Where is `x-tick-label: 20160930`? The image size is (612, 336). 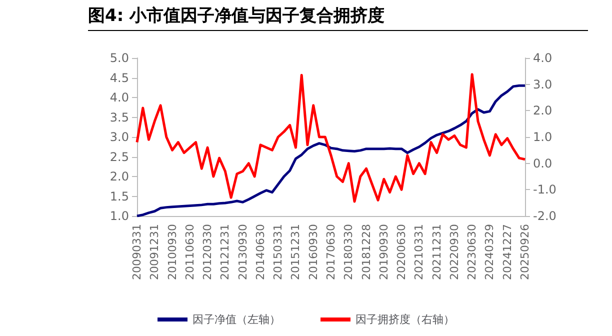
x-tick-label: 20160930 is located at coordinates (313, 252).